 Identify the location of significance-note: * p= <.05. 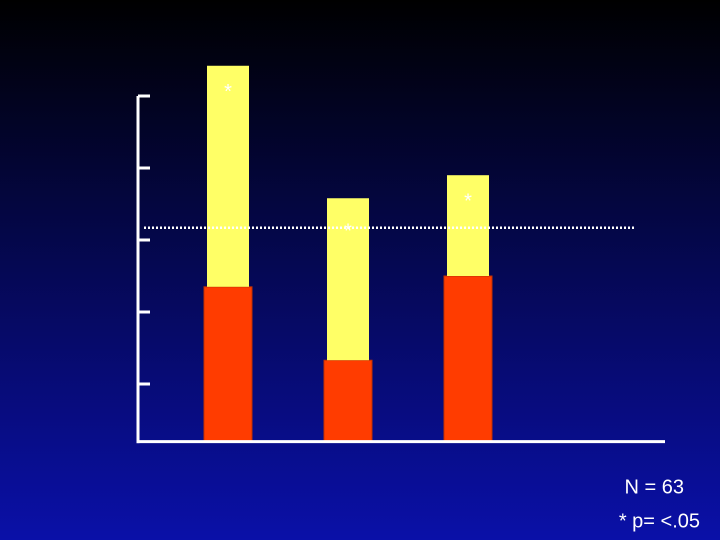
(659, 521).